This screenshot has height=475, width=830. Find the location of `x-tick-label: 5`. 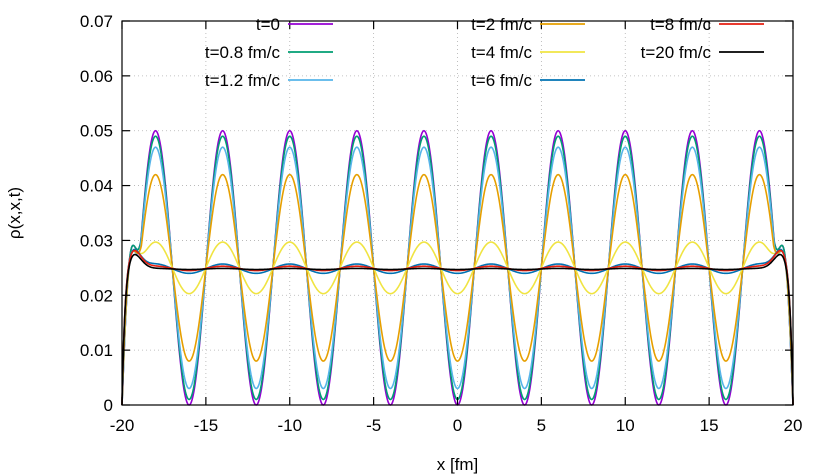

x-tick-label: 5 is located at coordinates (541, 425).